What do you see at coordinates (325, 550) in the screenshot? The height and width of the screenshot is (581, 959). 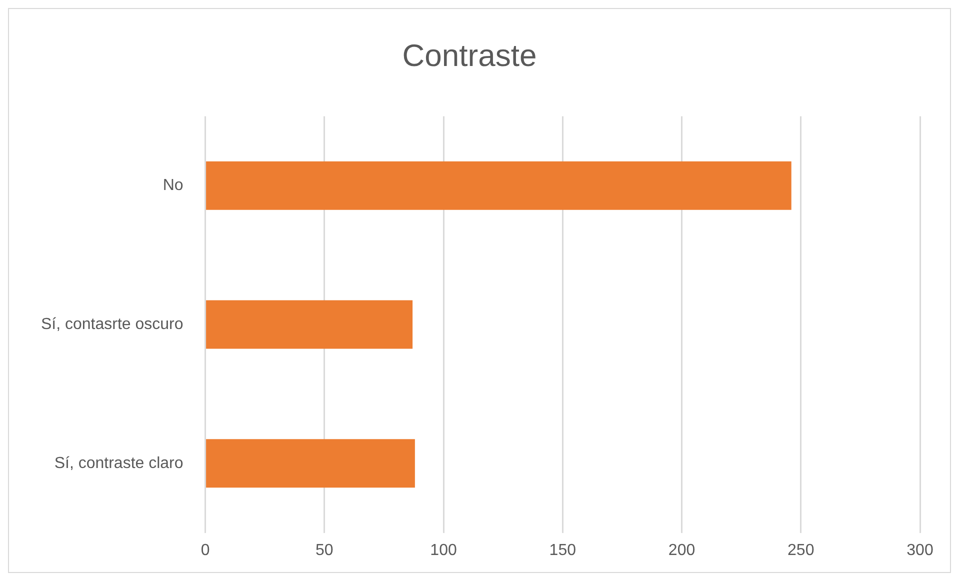 I see `x-tick-label: 50` at bounding box center [325, 550].